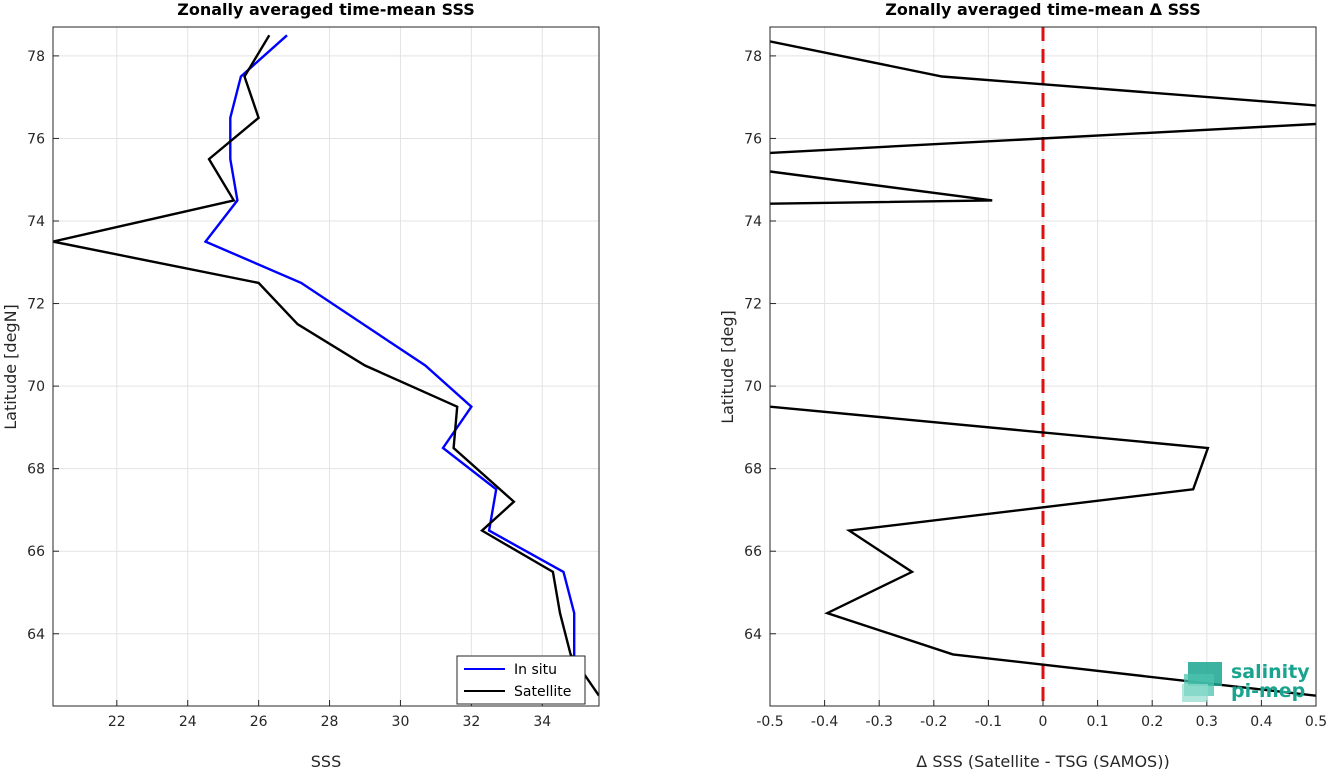 The width and height of the screenshot is (1330, 773). Describe the element at coordinates (330, 722) in the screenshot. I see `left-x-tick-label: 28` at that location.